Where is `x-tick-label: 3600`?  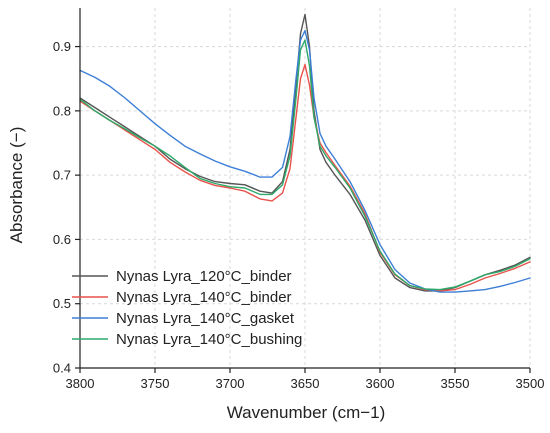
x-tick-label: 3600 is located at coordinates (380, 383).